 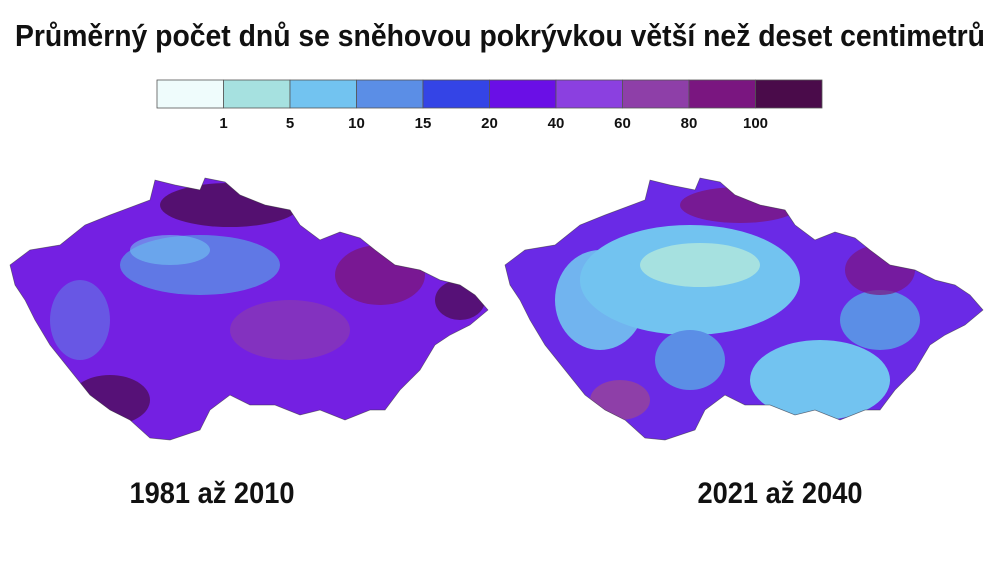 What do you see at coordinates (622, 123) in the screenshot?
I see `legend-label: 60` at bounding box center [622, 123].